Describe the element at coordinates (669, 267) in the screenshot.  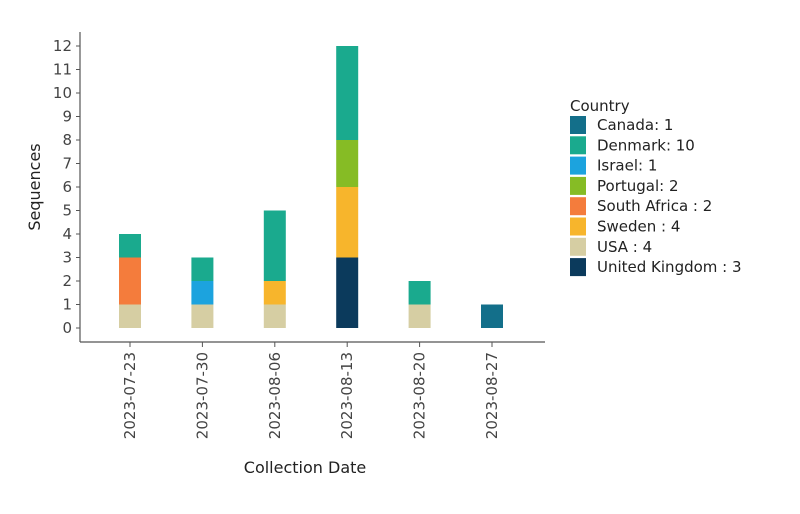
I see `legend-label-uk: United Kingdom : 3` at that location.